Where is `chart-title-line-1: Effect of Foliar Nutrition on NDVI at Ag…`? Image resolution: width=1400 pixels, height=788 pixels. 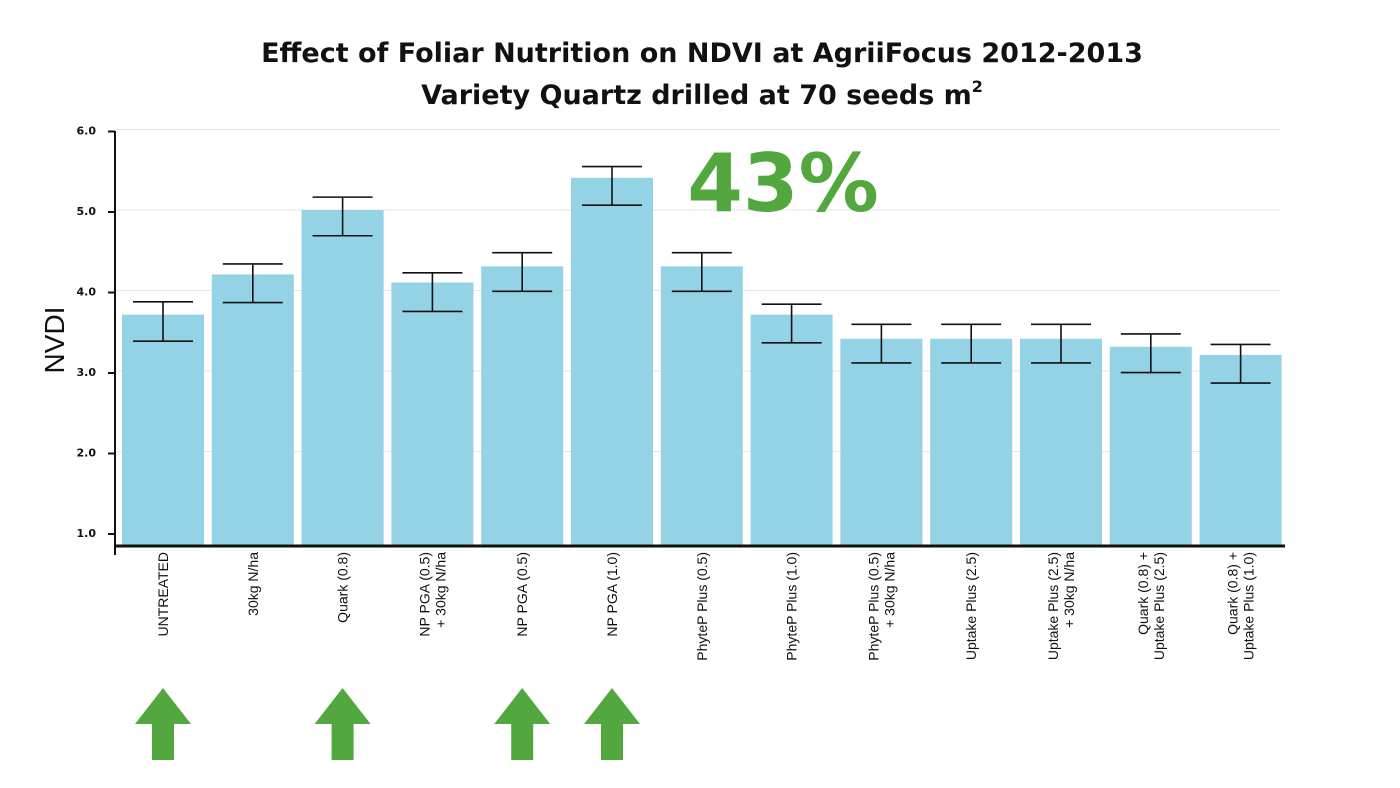 chart-title-line-1: Effect of Foliar Nutrition on NDVI at Ag… is located at coordinates (702, 53).